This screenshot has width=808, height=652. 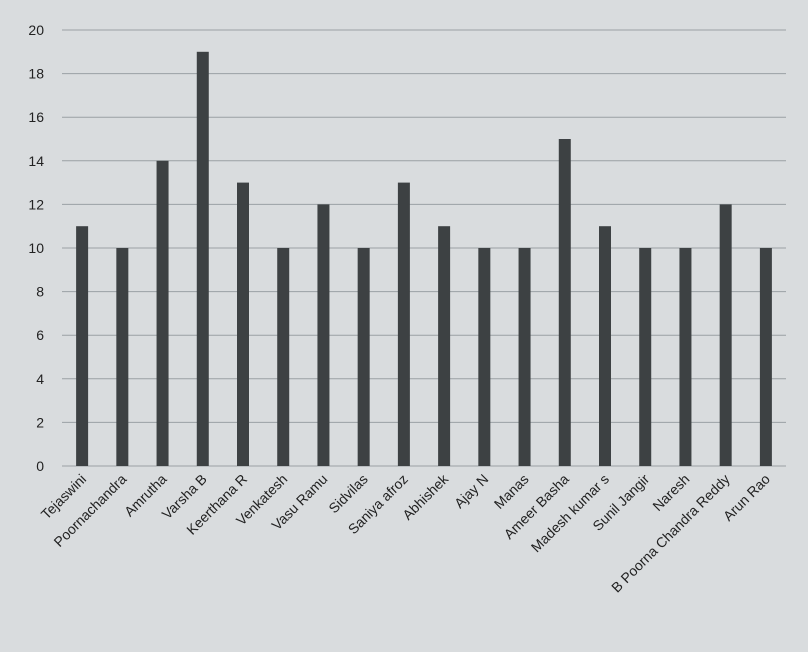 What do you see at coordinates (36, 204) in the screenshot?
I see `y-tick-label: 12` at bounding box center [36, 204].